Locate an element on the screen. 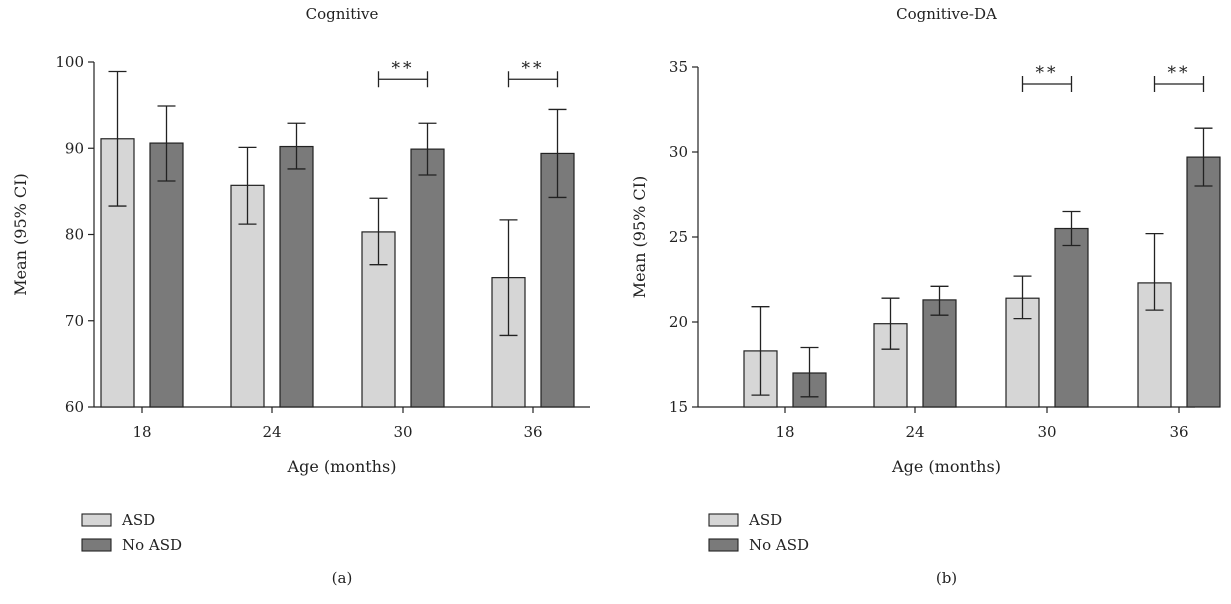  y-tick-label: 20 is located at coordinates (678, 322).